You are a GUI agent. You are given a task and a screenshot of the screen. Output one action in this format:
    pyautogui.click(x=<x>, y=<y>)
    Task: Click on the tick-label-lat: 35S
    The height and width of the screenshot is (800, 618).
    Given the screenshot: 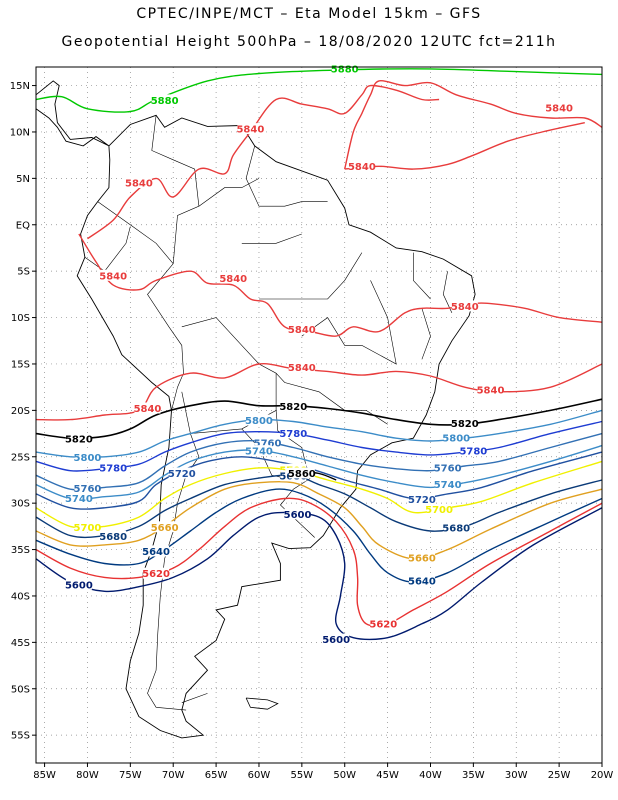 What is the action you would take?
    pyautogui.click(x=20, y=550)
    